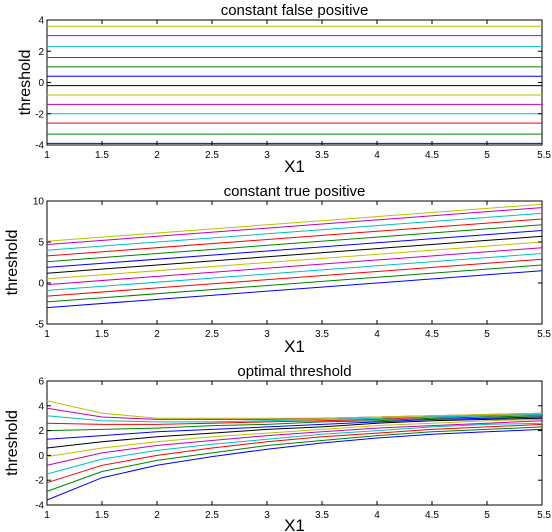 This screenshot has width=552, height=532. Describe the element at coordinates (41, 382) in the screenshot. I see `y-tick-label: 6` at that location.